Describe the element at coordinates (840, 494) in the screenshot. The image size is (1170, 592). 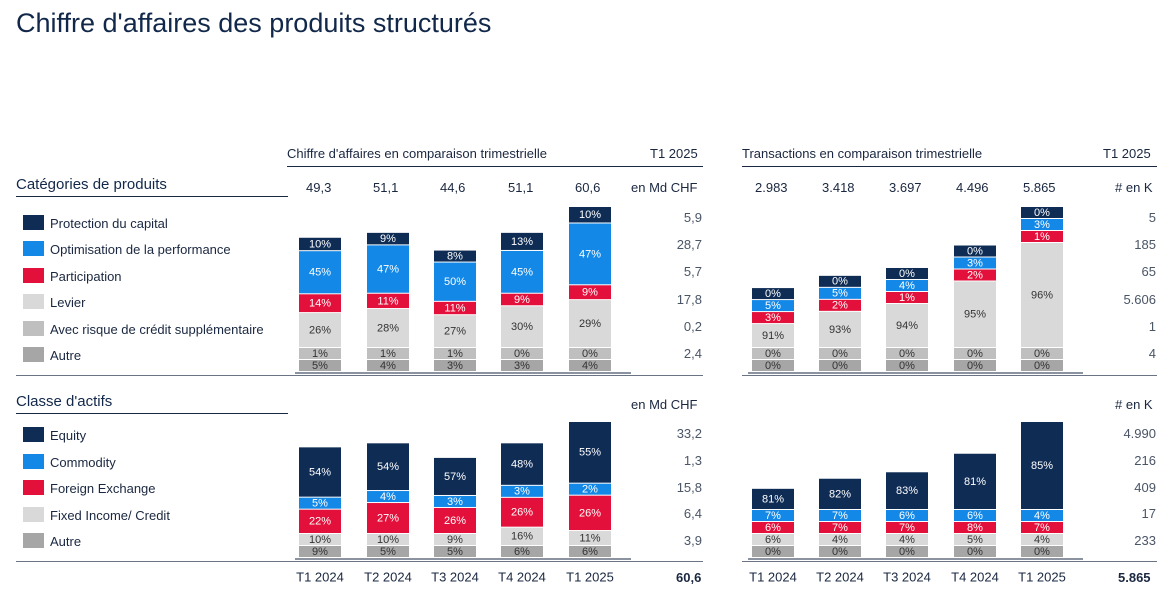
I see `bar-label: 82%` at that location.